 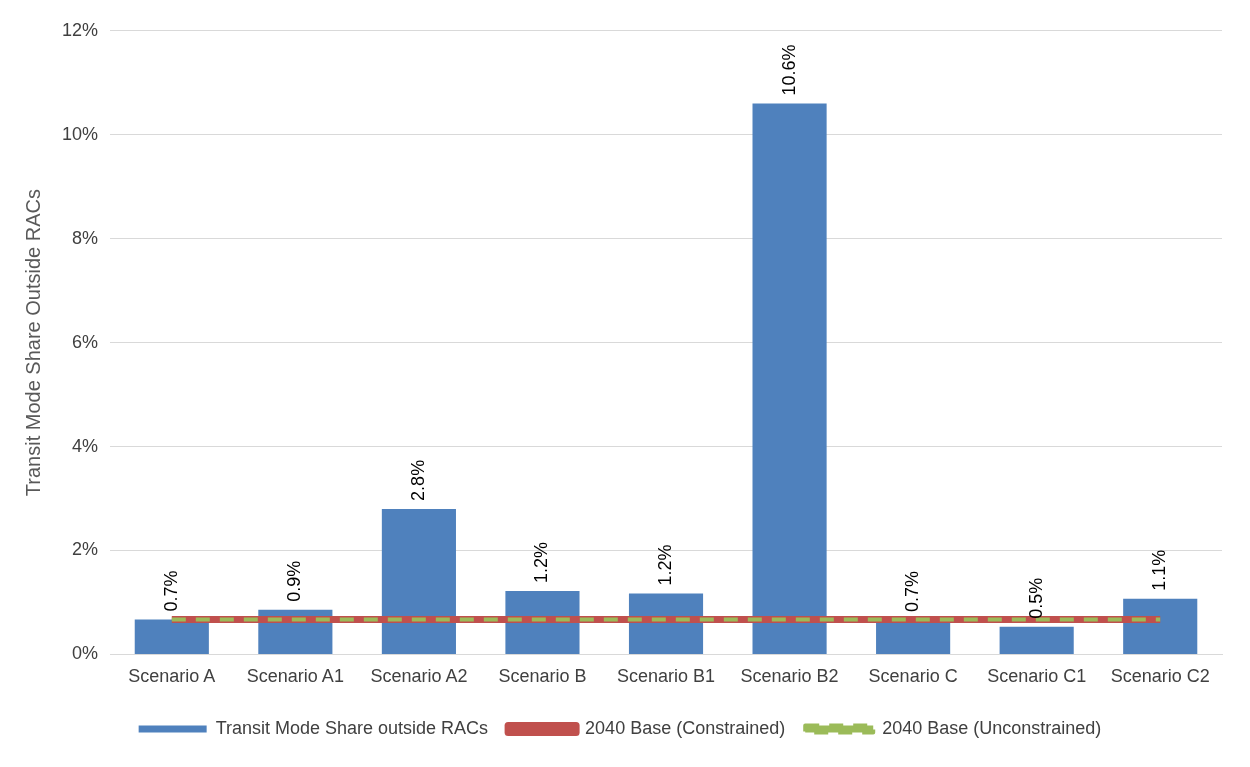 What do you see at coordinates (666, 676) in the screenshot?
I see `x-tick-label: Scenario B1` at bounding box center [666, 676].